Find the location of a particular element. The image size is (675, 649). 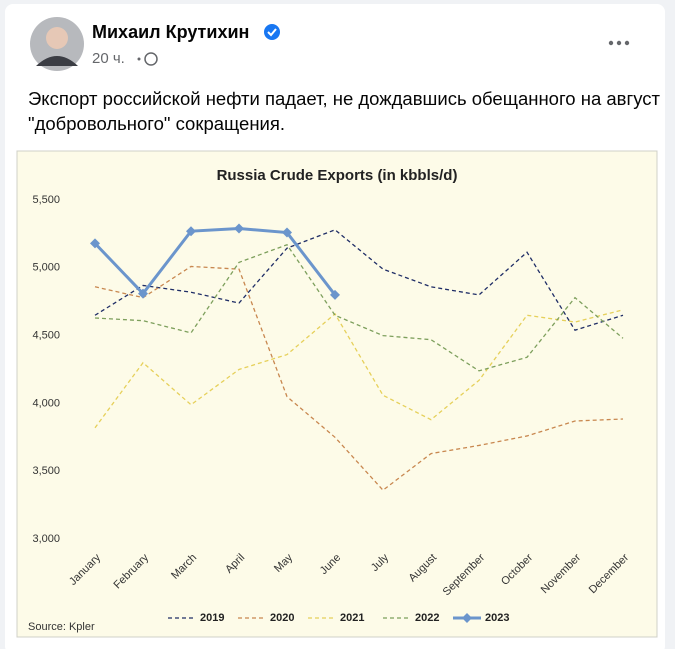

y-tick-label: 4,000 is located at coordinates (46, 403).